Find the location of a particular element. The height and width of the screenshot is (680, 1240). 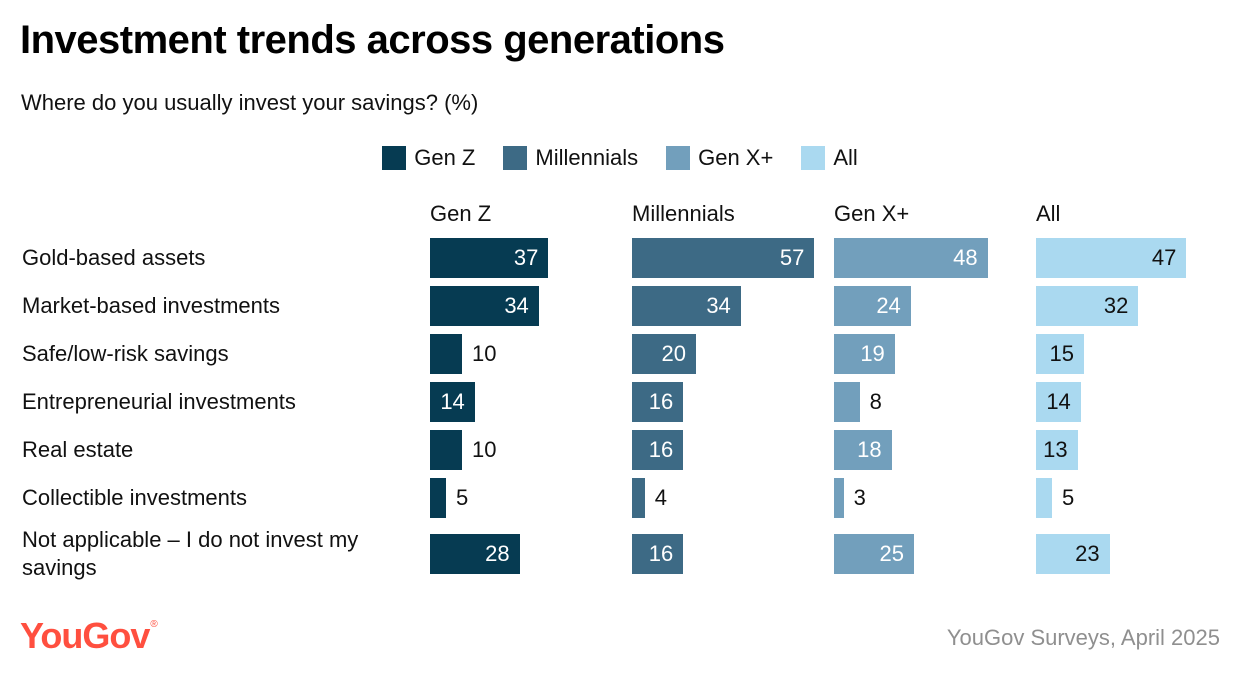

data-label: 13 is located at coordinates (1055, 449).